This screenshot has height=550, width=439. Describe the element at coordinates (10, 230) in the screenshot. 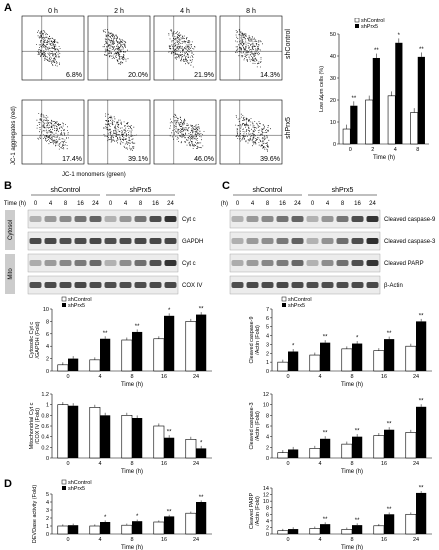

I see `side-box` at that location.